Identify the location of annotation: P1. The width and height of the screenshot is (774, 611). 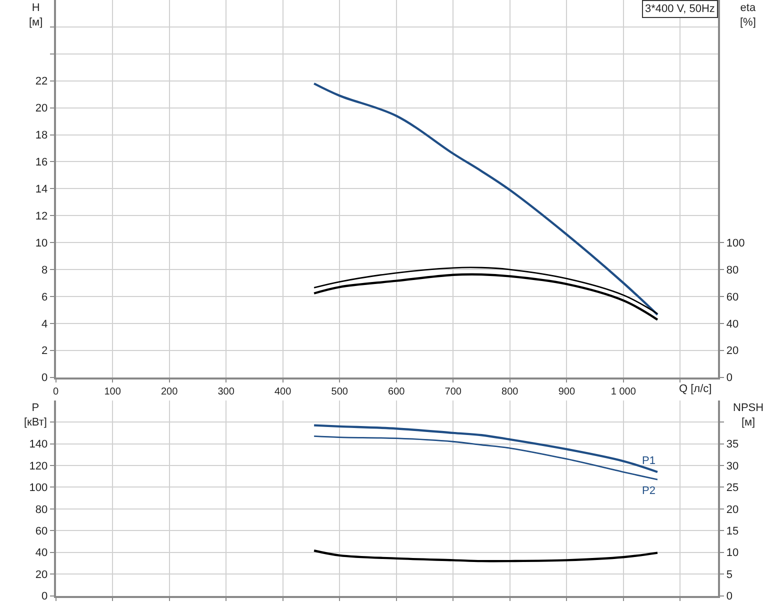
(649, 461).